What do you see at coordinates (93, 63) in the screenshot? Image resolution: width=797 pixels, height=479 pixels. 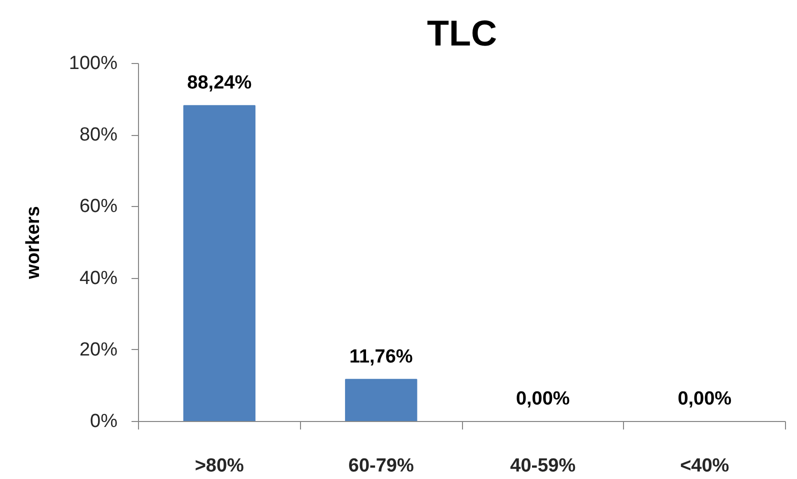 I see `y-tick-label: 100%` at bounding box center [93, 63].